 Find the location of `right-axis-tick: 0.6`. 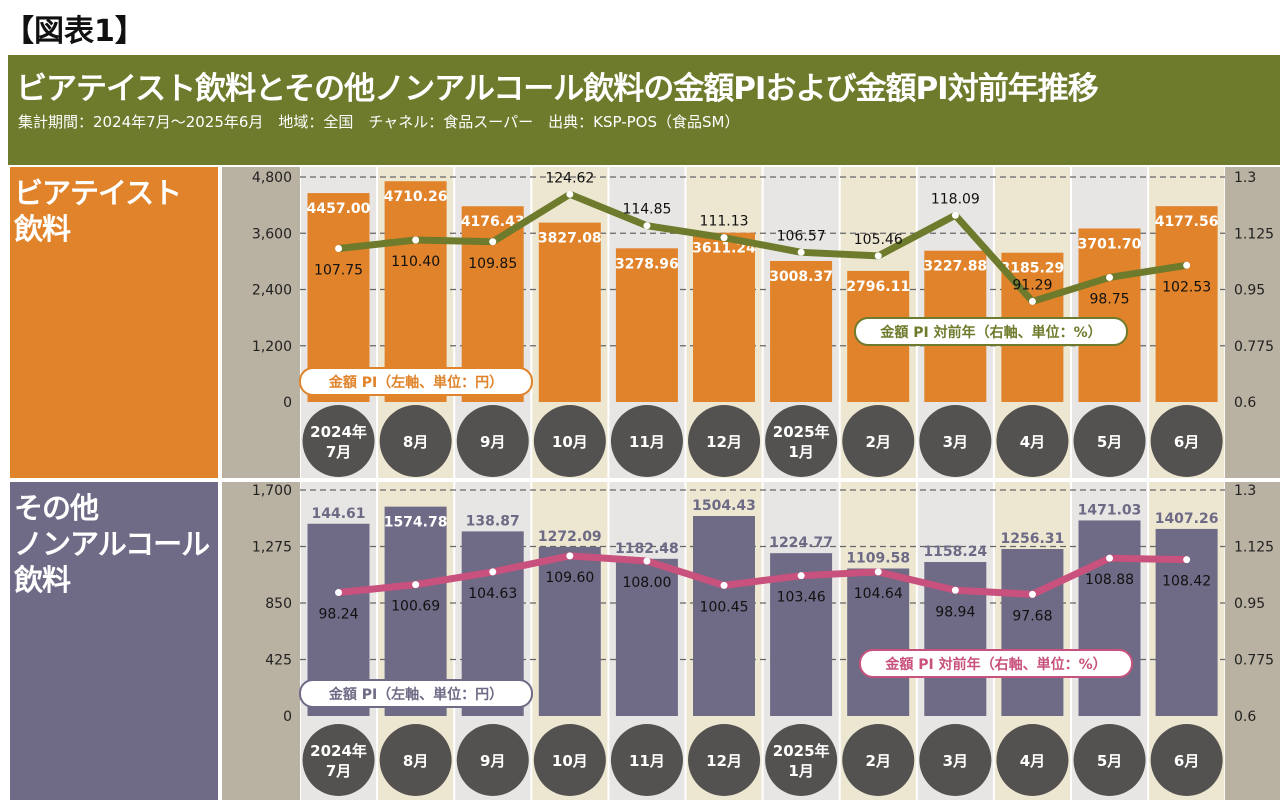

right-axis-tick: 0.6 is located at coordinates (1245, 403).